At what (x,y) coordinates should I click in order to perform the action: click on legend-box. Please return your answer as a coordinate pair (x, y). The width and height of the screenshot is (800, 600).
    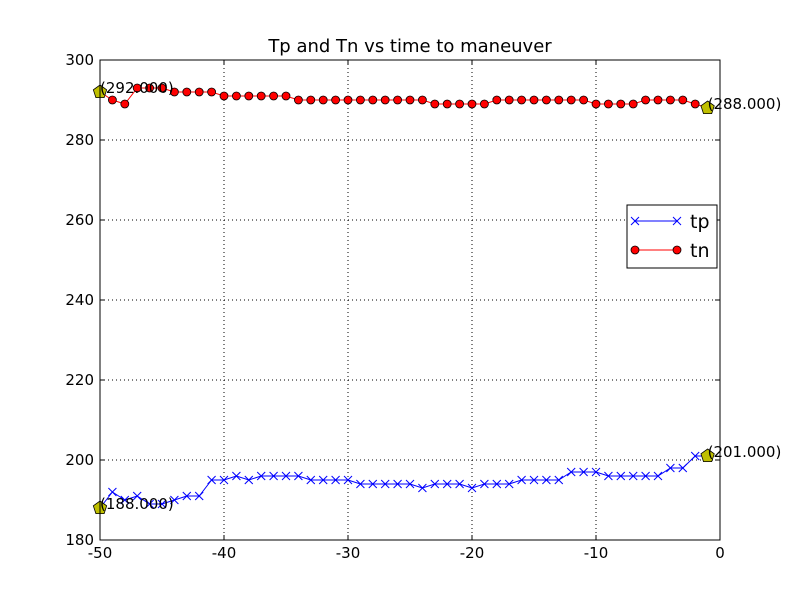
    Looking at the image, I should click on (672, 236).